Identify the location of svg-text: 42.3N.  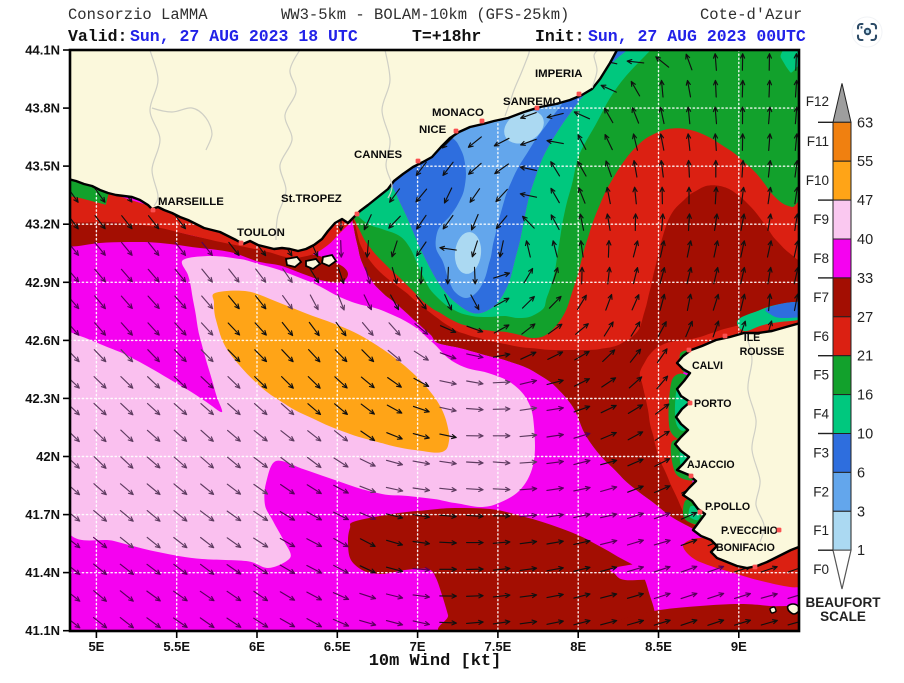
(42, 398).